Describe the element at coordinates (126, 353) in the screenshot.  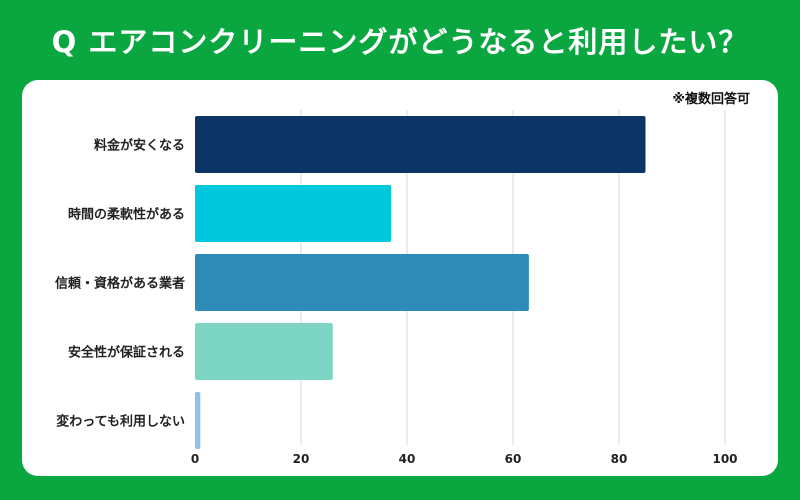
I see `category-label: 安全性が保証される` at that location.